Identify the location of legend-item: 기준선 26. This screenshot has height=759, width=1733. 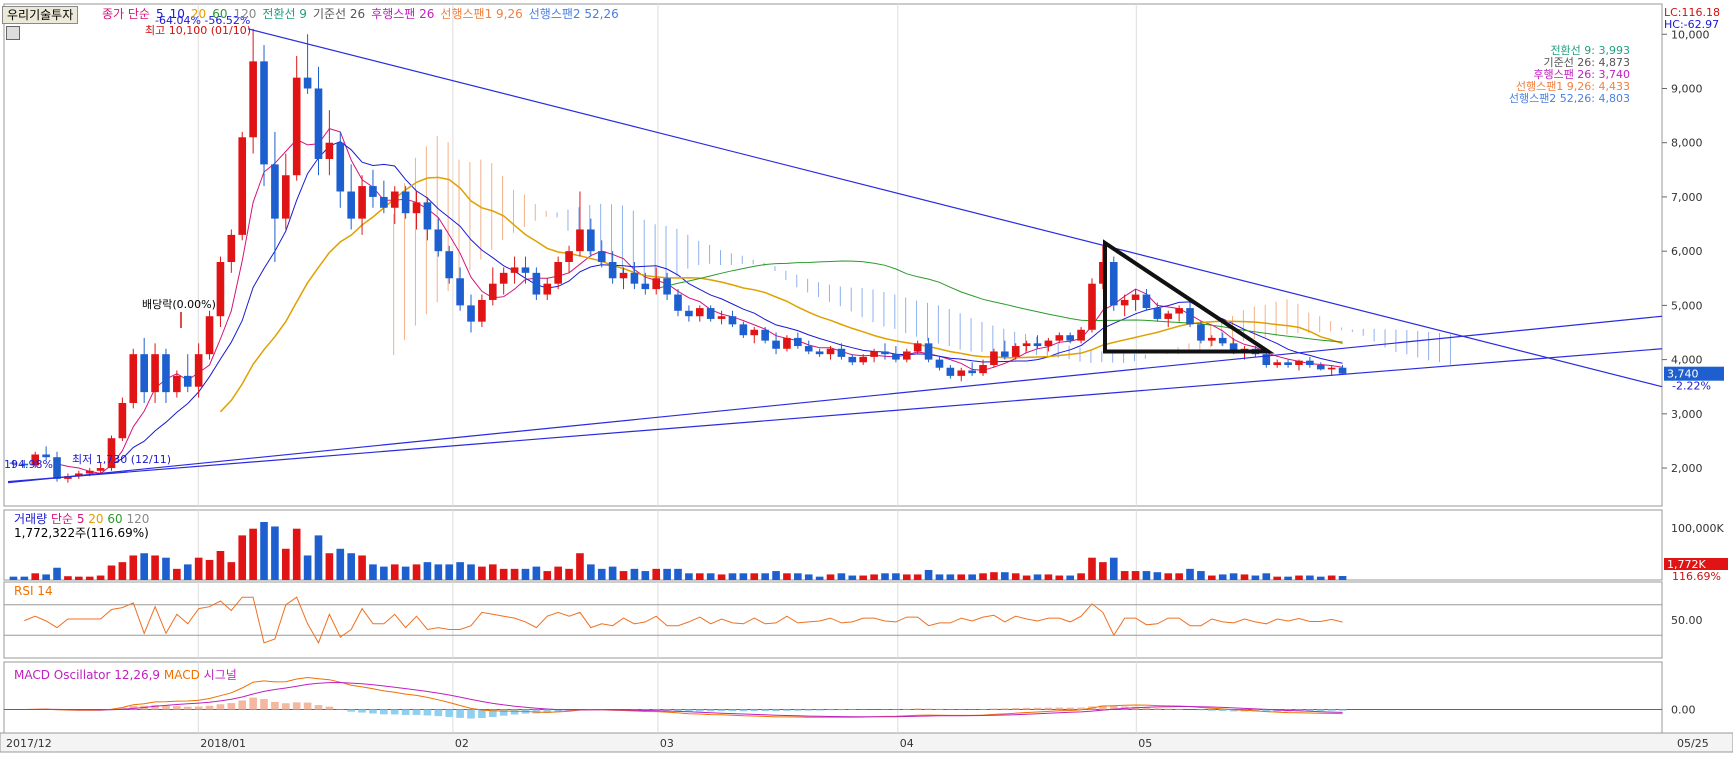
(339, 14).